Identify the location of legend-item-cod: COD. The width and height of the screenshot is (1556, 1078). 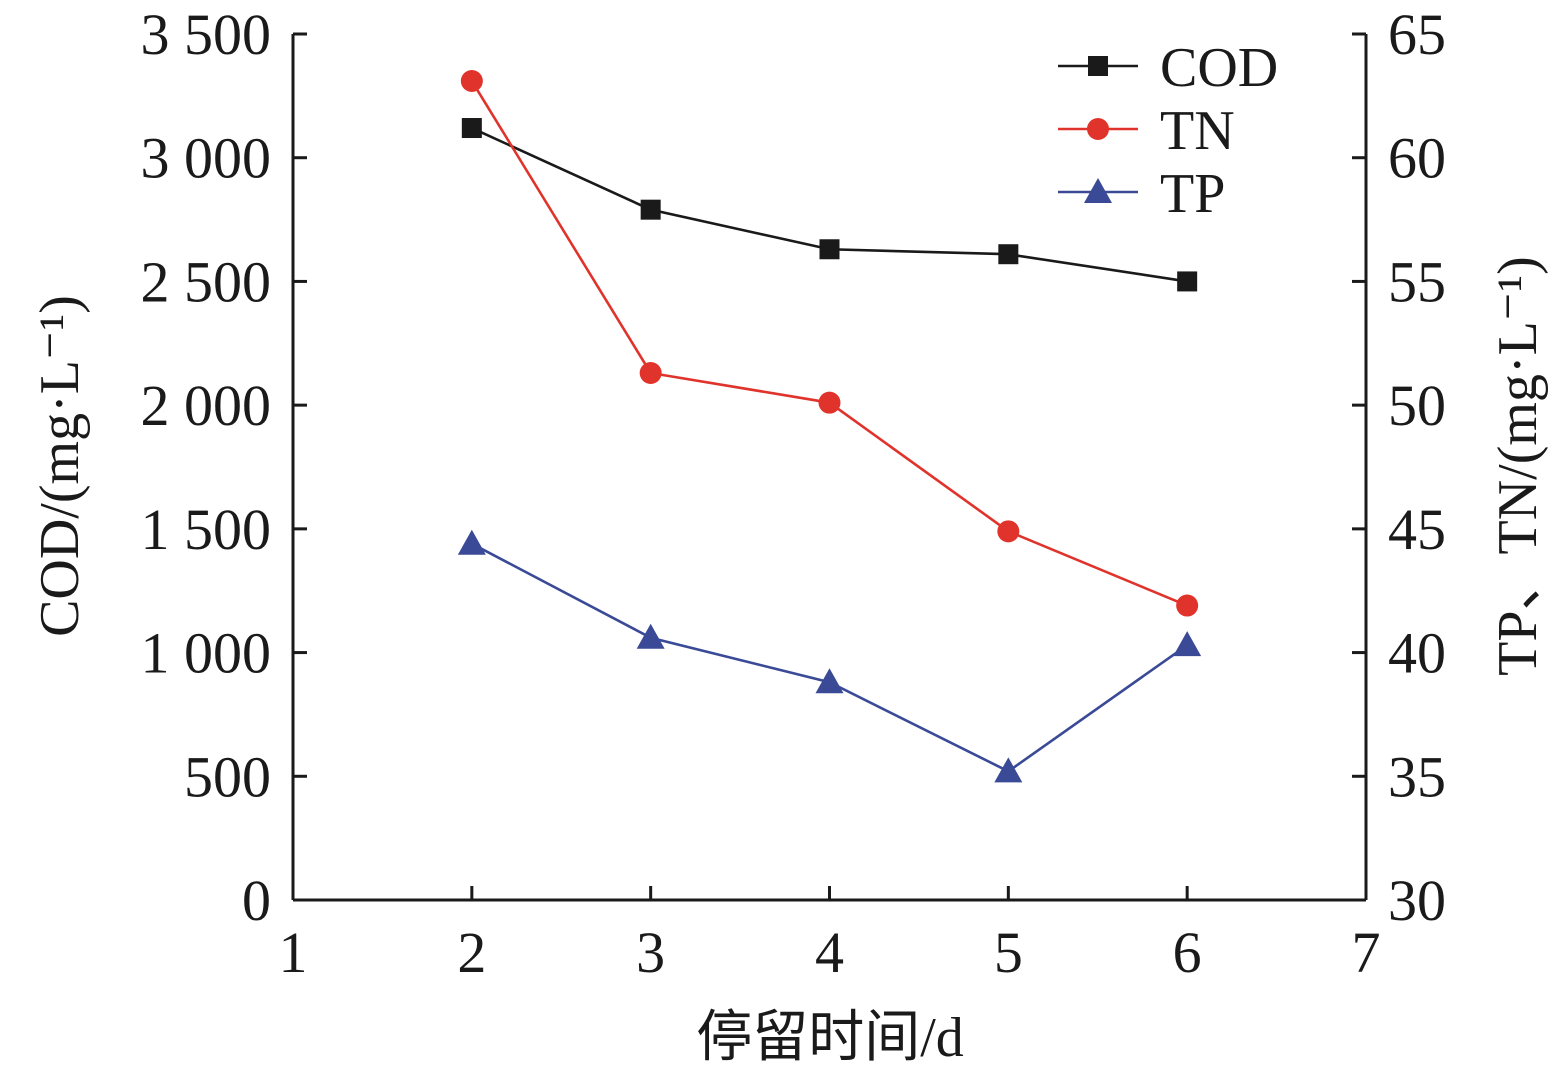
(1168, 68).